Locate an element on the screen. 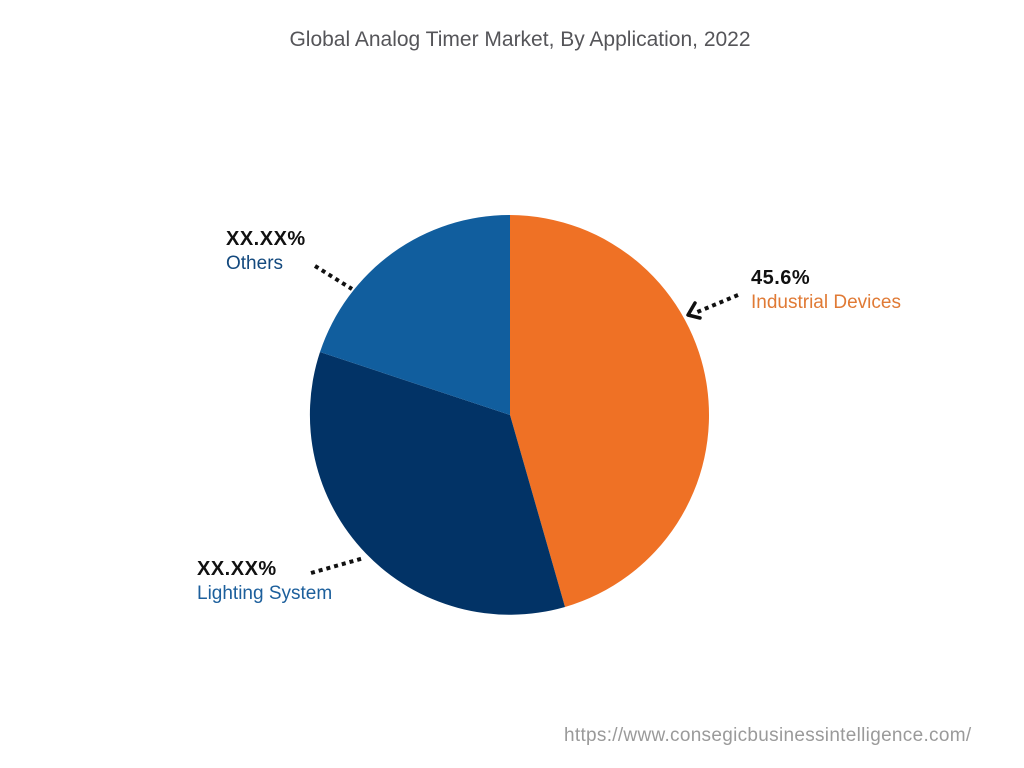 This screenshot has height=768, width=1024. lighting-name: Lighting System is located at coordinates (265, 593).